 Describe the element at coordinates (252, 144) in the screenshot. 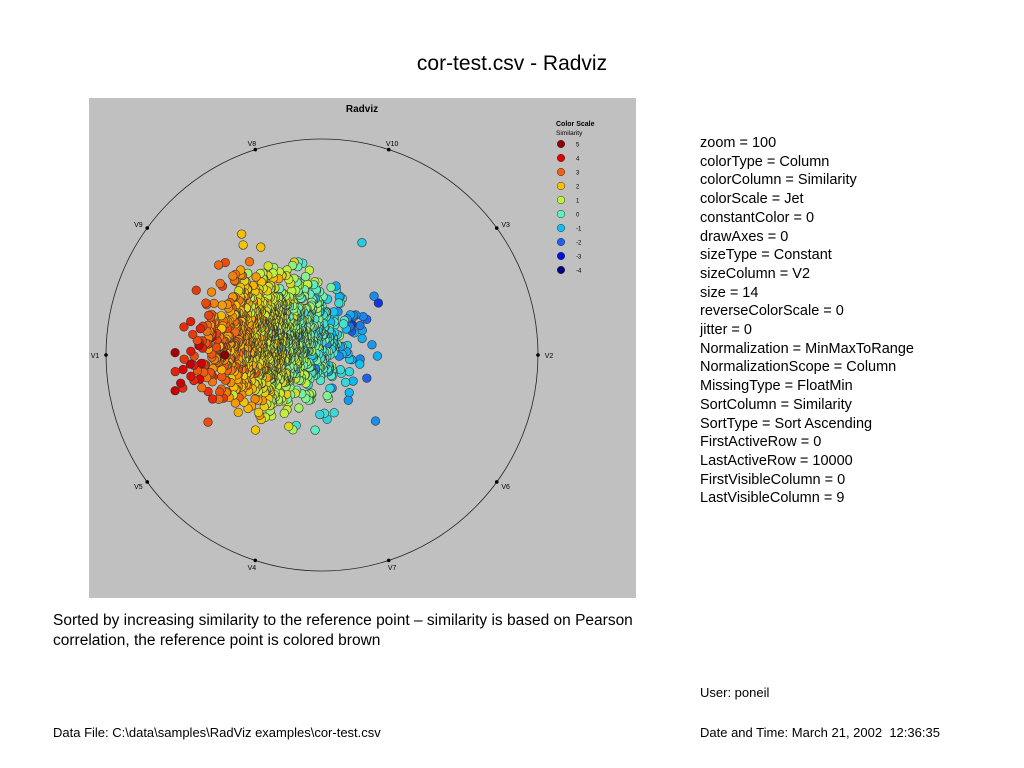

I see `anchor-label: V8` at that location.